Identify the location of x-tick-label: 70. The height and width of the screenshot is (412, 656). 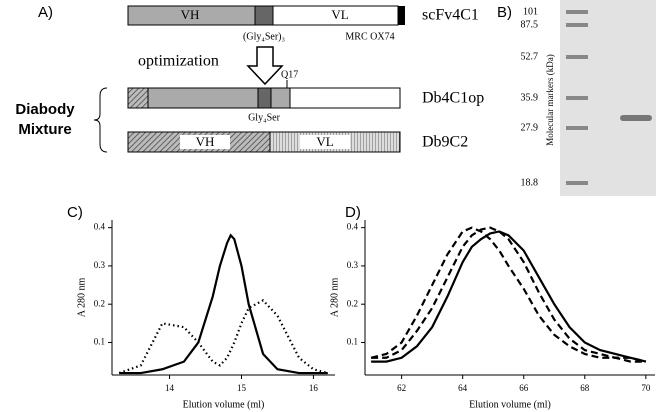
(646, 388).